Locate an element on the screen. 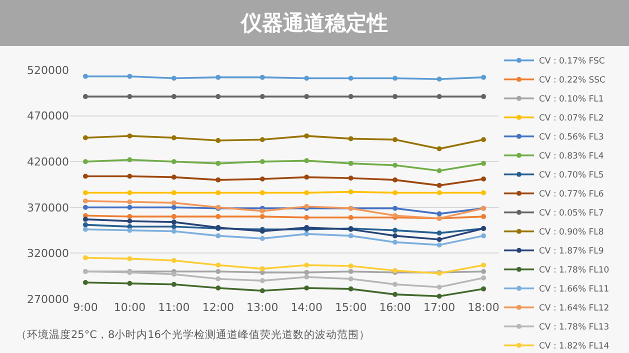 This screenshot has height=353, width=629. x-tick-label: 16:00 is located at coordinates (395, 307).